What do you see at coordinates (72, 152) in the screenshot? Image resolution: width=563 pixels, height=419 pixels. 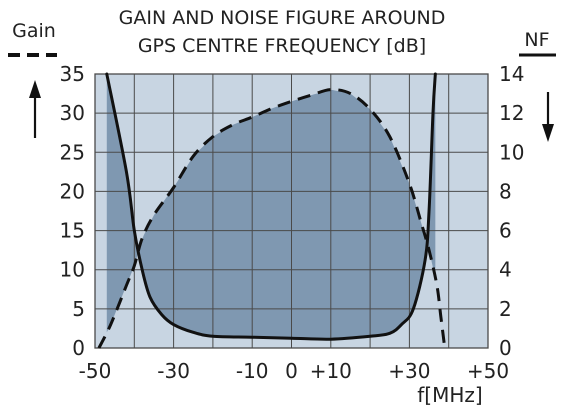 I see `left-y-tick-label: 25` at bounding box center [72, 152].